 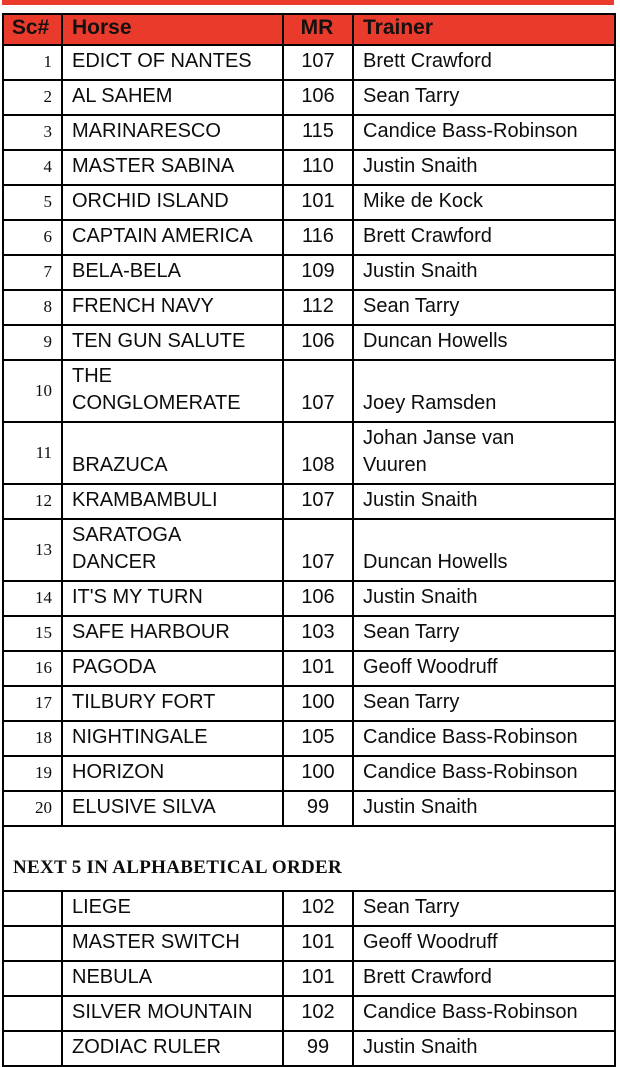 I want to click on table-row: 16 PAGODA 101 Geoff Woodruff, so click(x=309, y=668).